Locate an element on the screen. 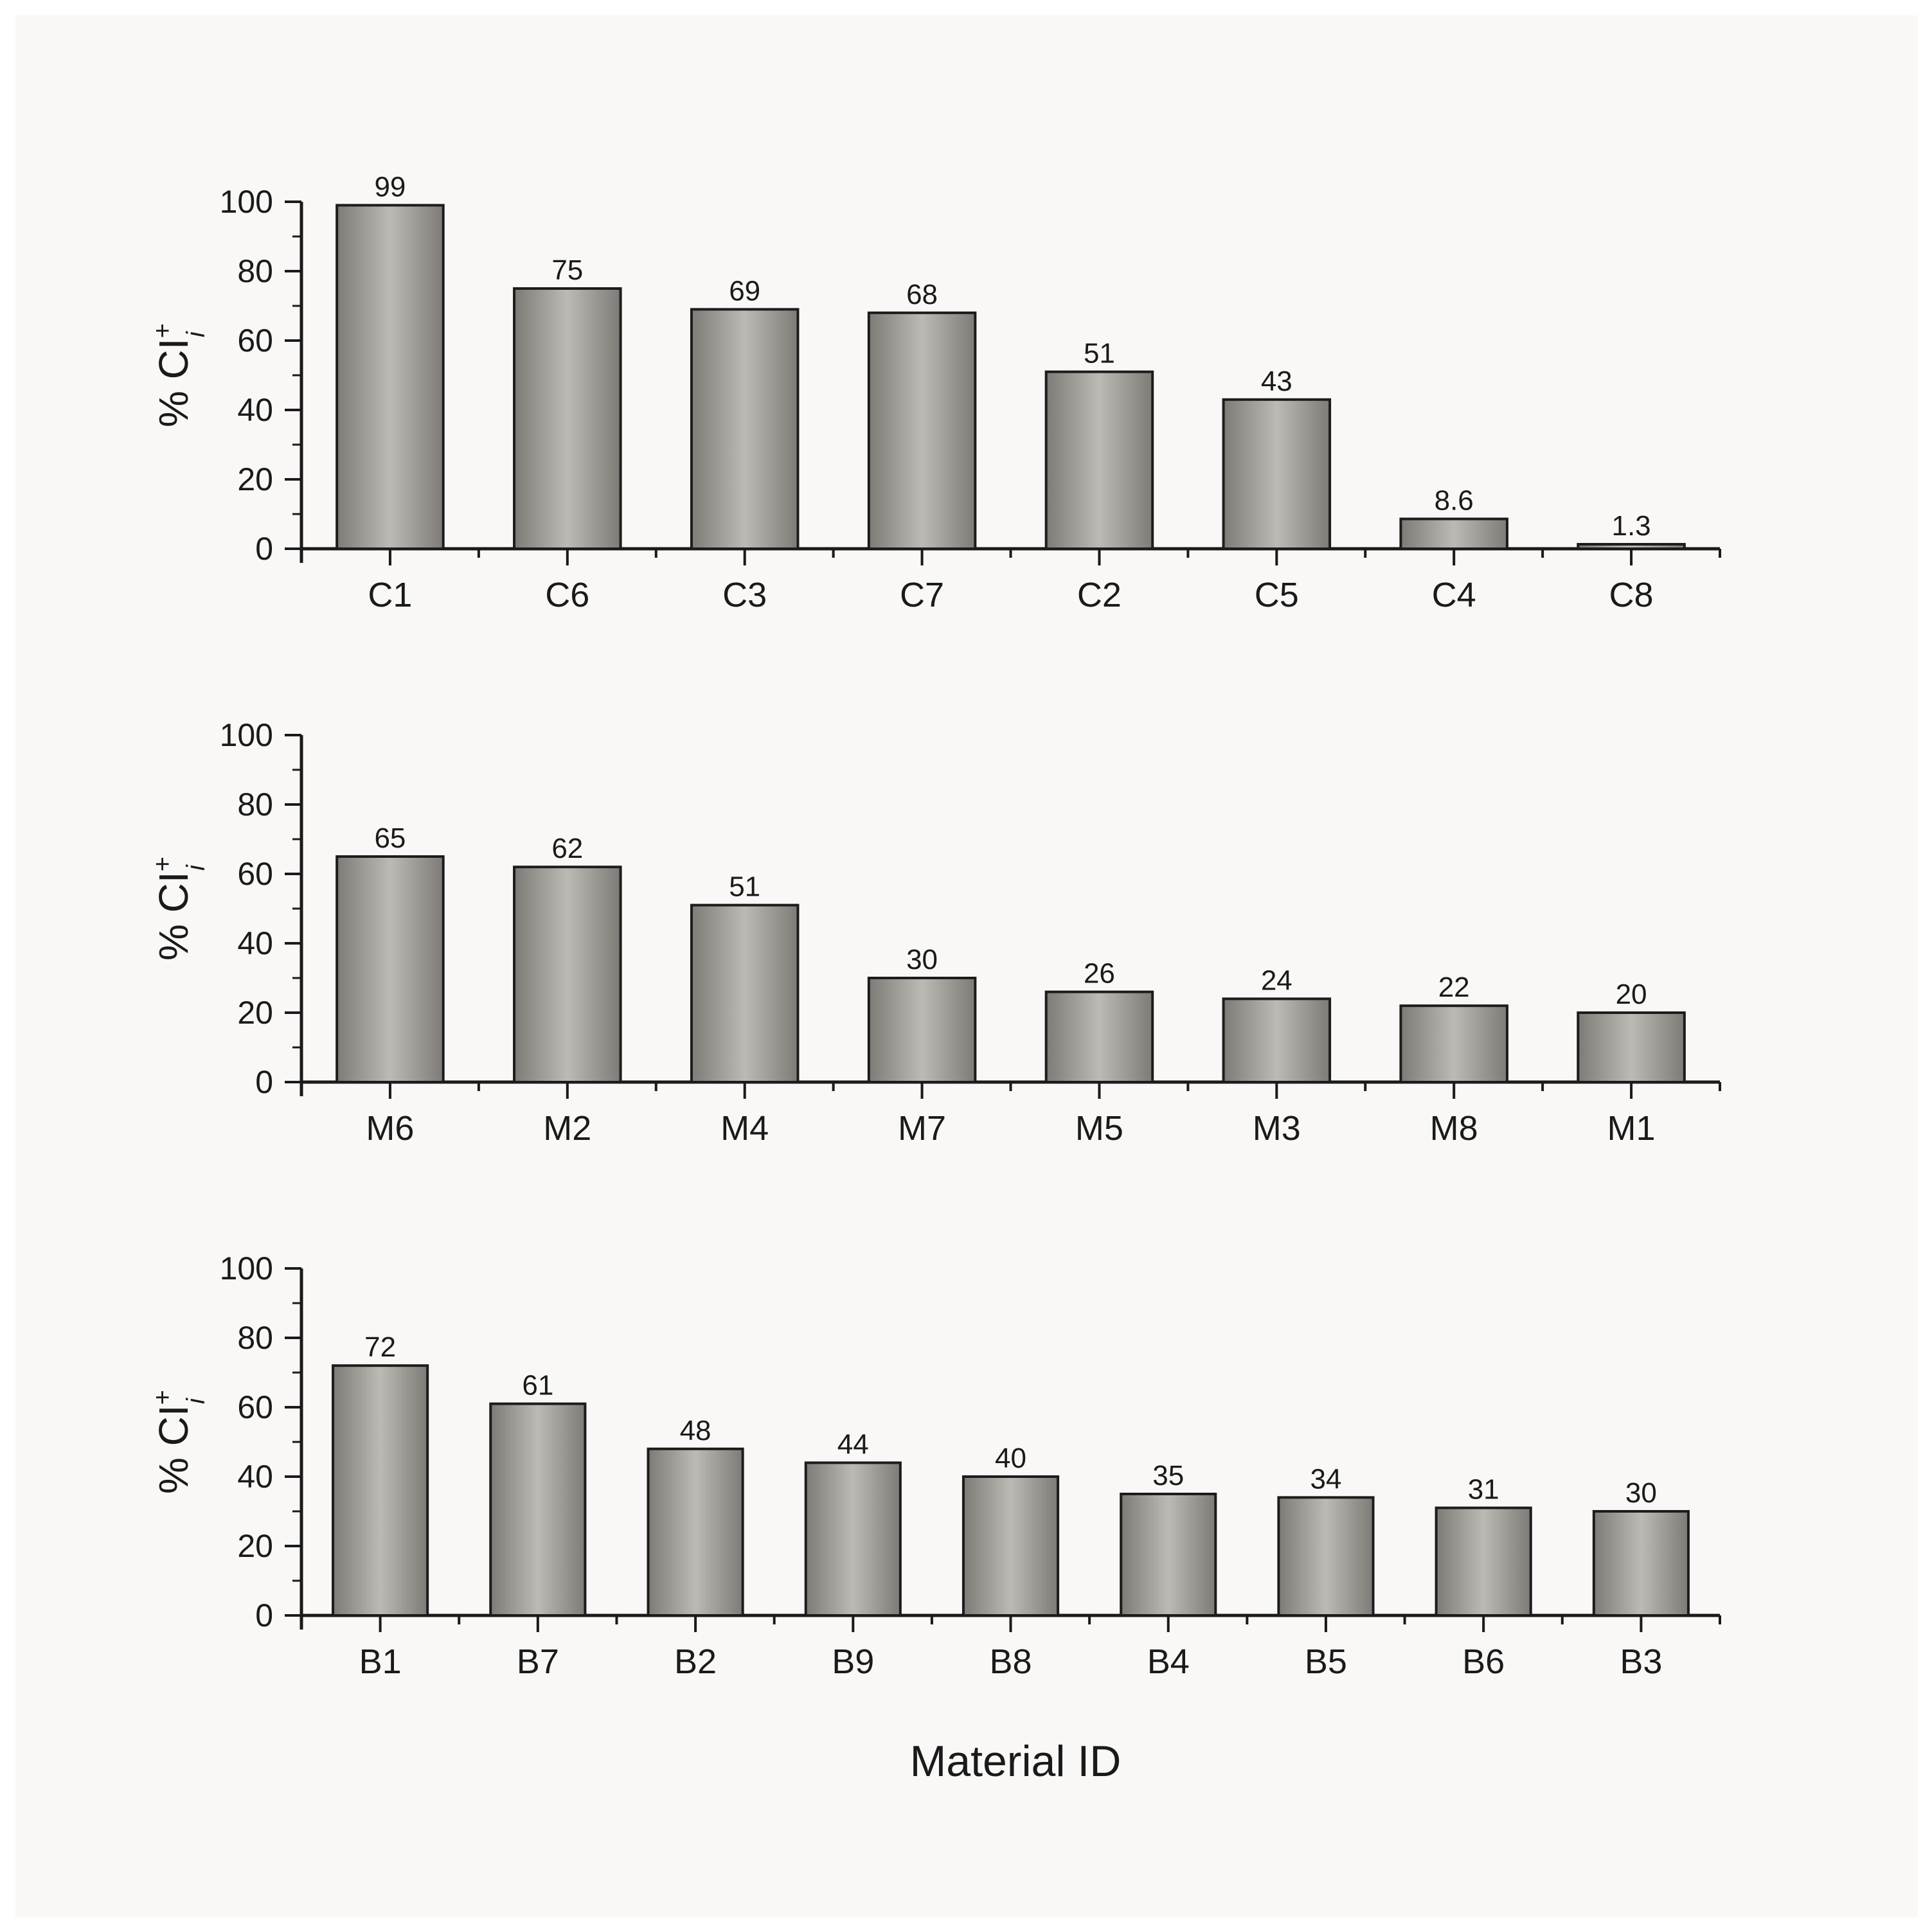 The width and height of the screenshot is (1932, 1929). bar-value-label: 48 is located at coordinates (695, 1430).